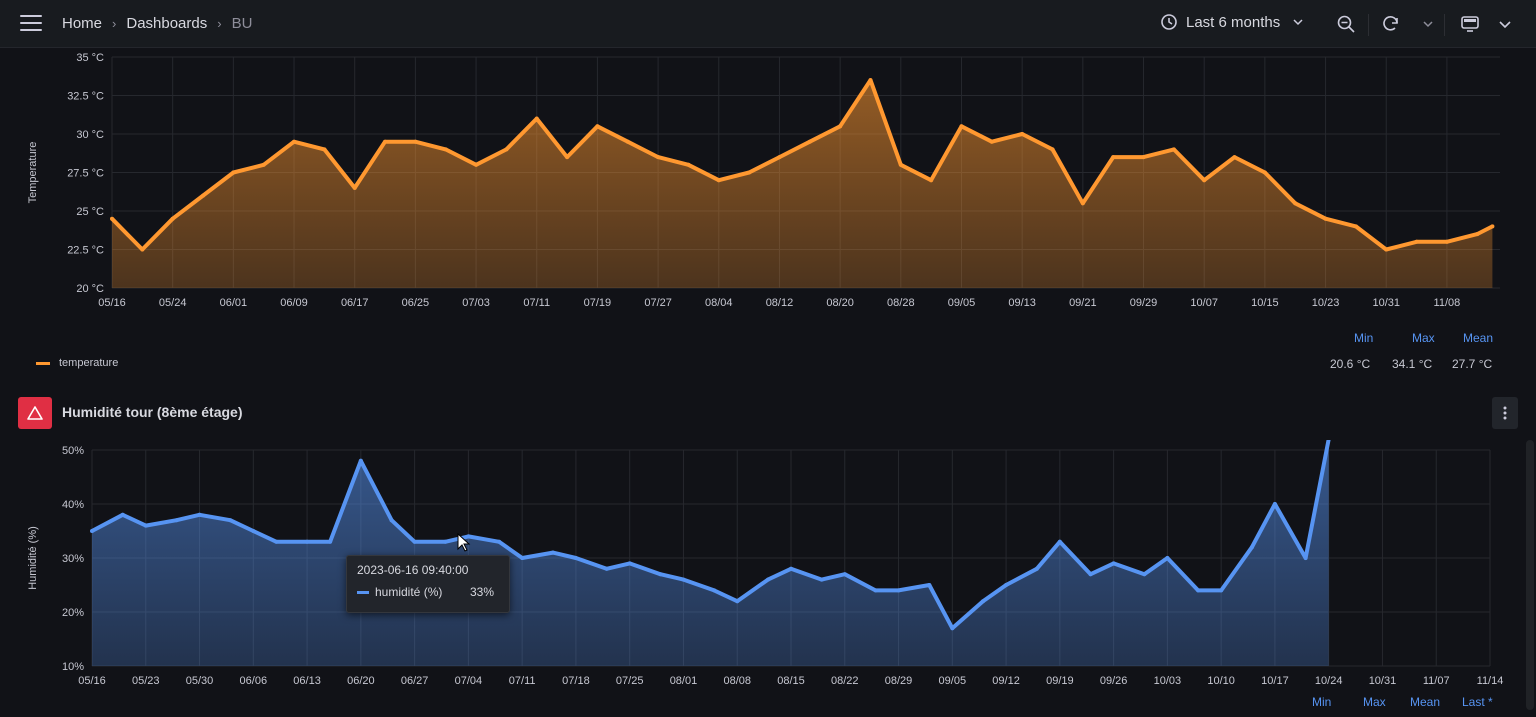 This screenshot has height=717, width=1536. Describe the element at coordinates (1326, 303) in the screenshot. I see `temp-x-tick-label: 10/23` at that location.